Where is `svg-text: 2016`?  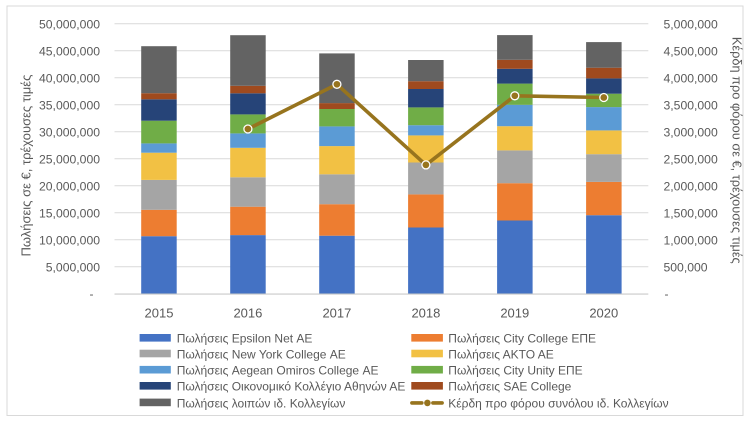
svg-text: 2016 is located at coordinates (247, 313).